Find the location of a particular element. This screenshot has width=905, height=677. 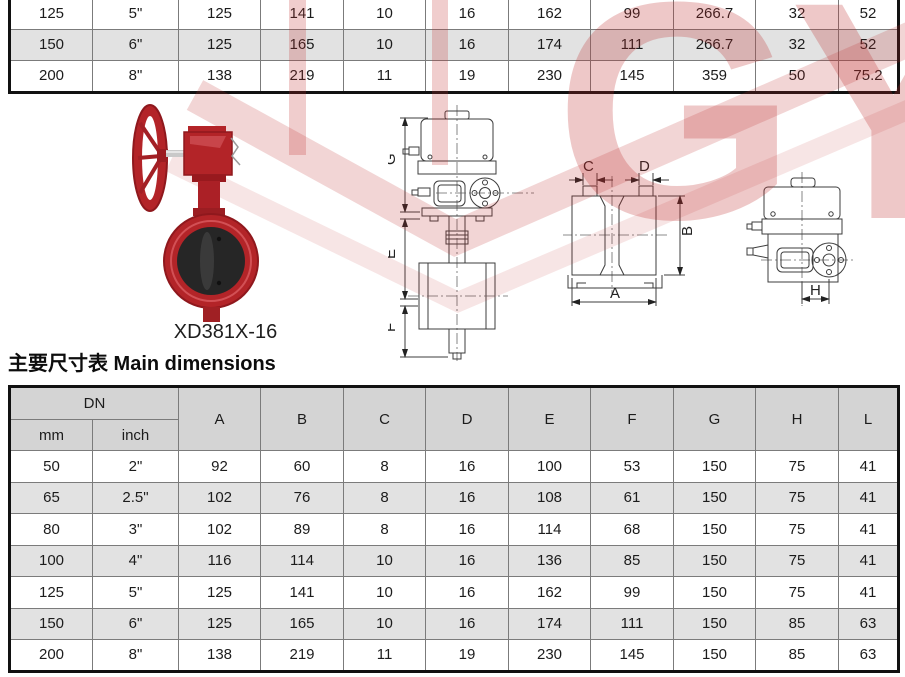

table-cell: 174 is located at coordinates (549, 44).